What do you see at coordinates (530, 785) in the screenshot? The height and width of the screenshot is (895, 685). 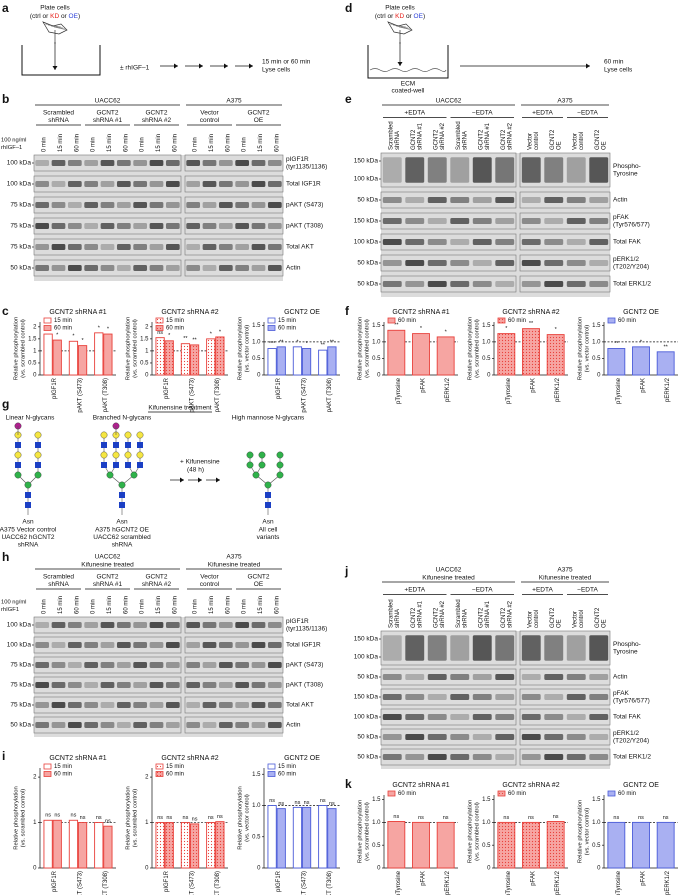 I see `chart-title: GCNT2 shRNA #2` at bounding box center [530, 785].